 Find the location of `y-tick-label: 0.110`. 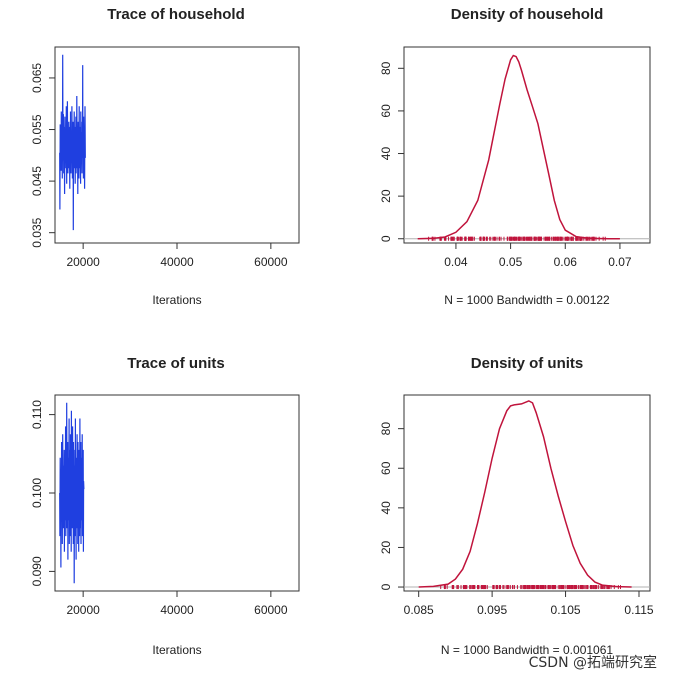

y-tick-label: 0.110 is located at coordinates (37, 414).